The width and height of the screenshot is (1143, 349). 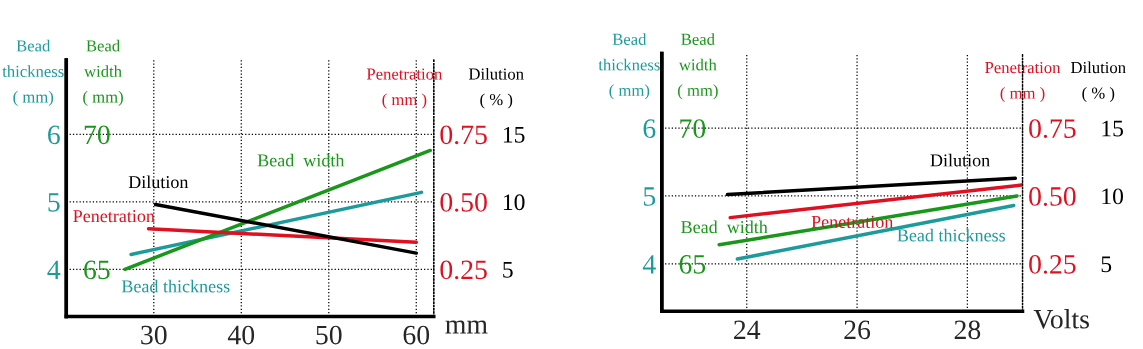 What do you see at coordinates (857, 330) in the screenshot?
I see `x-tick-label: 26` at bounding box center [857, 330].